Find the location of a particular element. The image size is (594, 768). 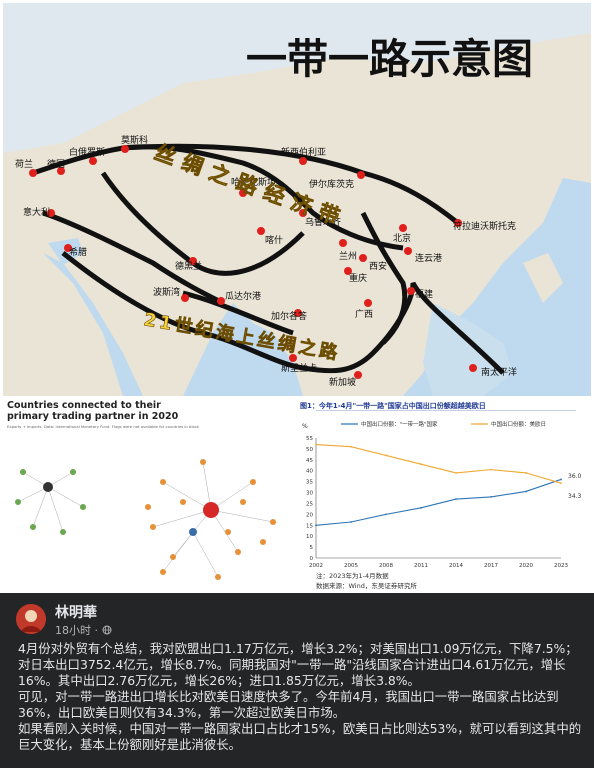

germany-node is located at coordinates (48, 487).